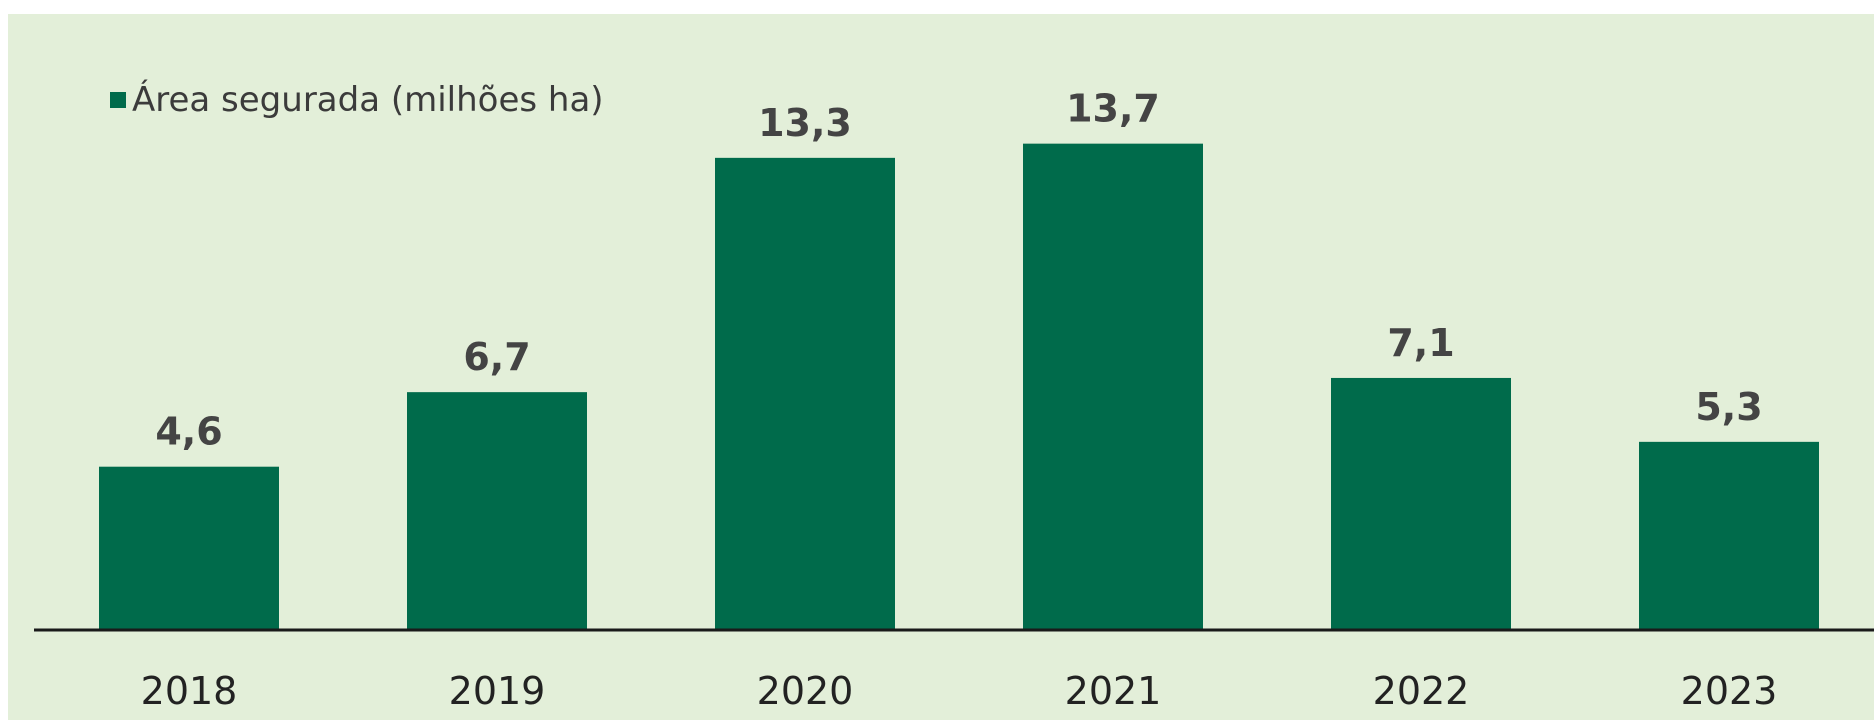 The image size is (1874, 720). I want to click on value-label-2021: 13,7, so click(1113, 109).